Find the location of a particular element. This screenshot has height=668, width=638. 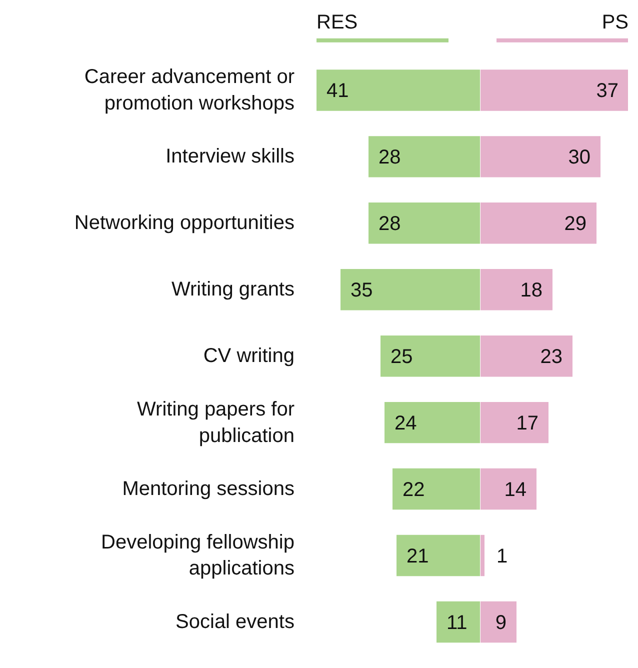

data-label: 21 is located at coordinates (417, 557).